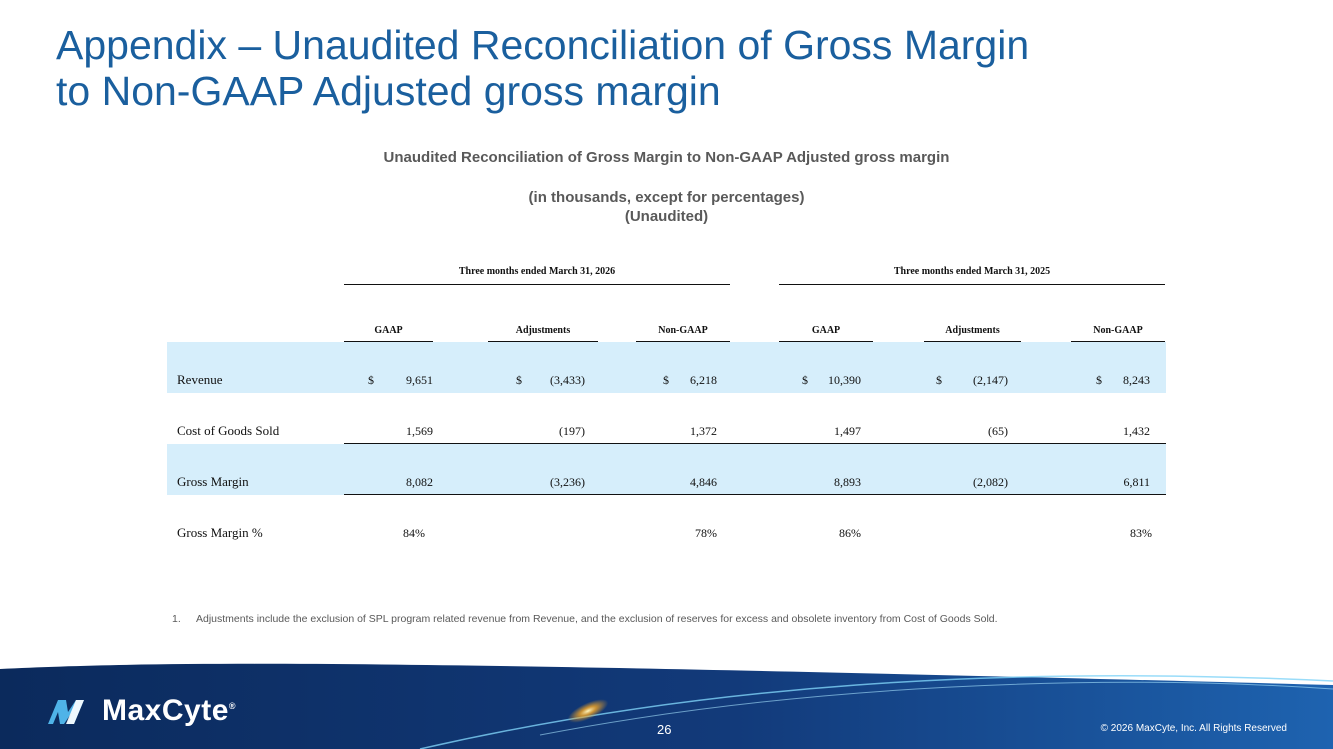 This screenshot has width=1333, height=749. Describe the element at coordinates (831, 483) in the screenshot. I see `table-cell: 8,893` at that location.